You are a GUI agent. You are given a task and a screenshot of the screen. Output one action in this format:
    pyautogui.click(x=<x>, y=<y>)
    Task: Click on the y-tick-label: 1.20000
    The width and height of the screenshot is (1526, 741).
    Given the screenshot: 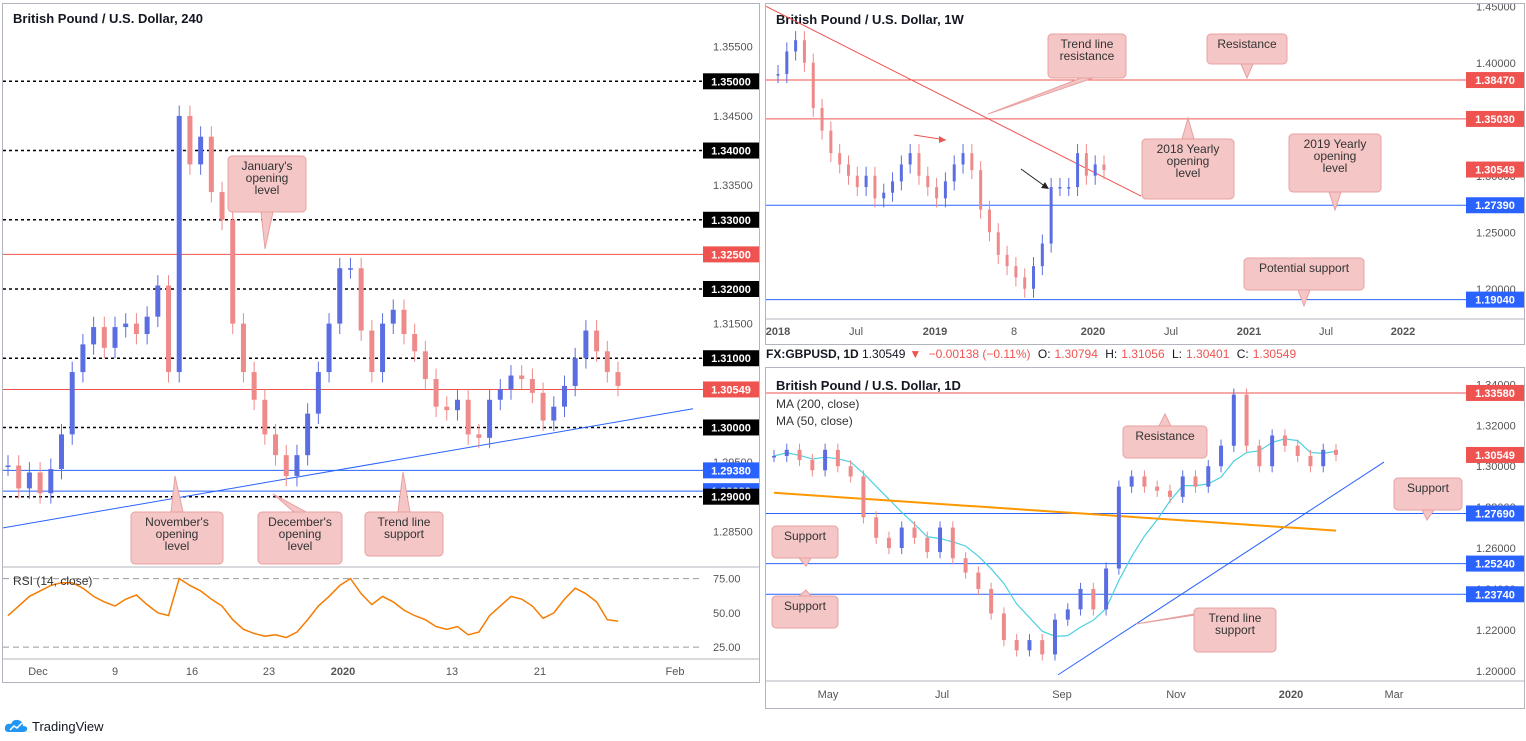 What is the action you would take?
    pyautogui.click(x=1496, y=672)
    